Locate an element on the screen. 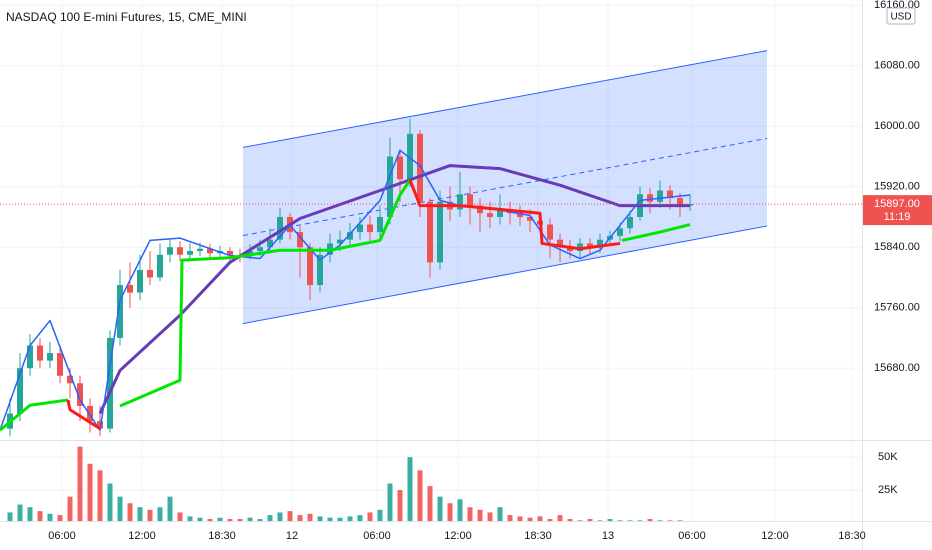 The width and height of the screenshot is (932, 550). currency-box is located at coordinates (901, 16).